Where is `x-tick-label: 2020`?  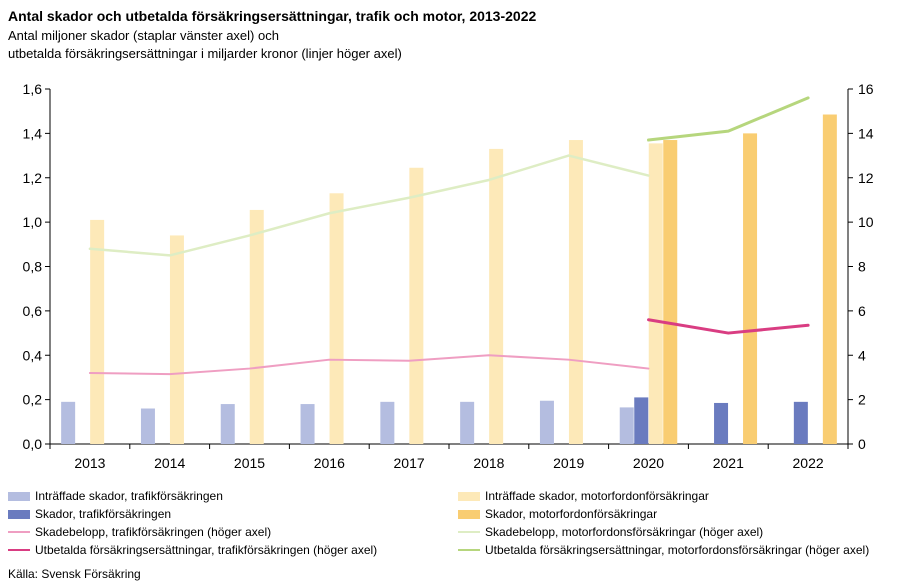
x-tick-label: 2020 is located at coordinates (648, 463).